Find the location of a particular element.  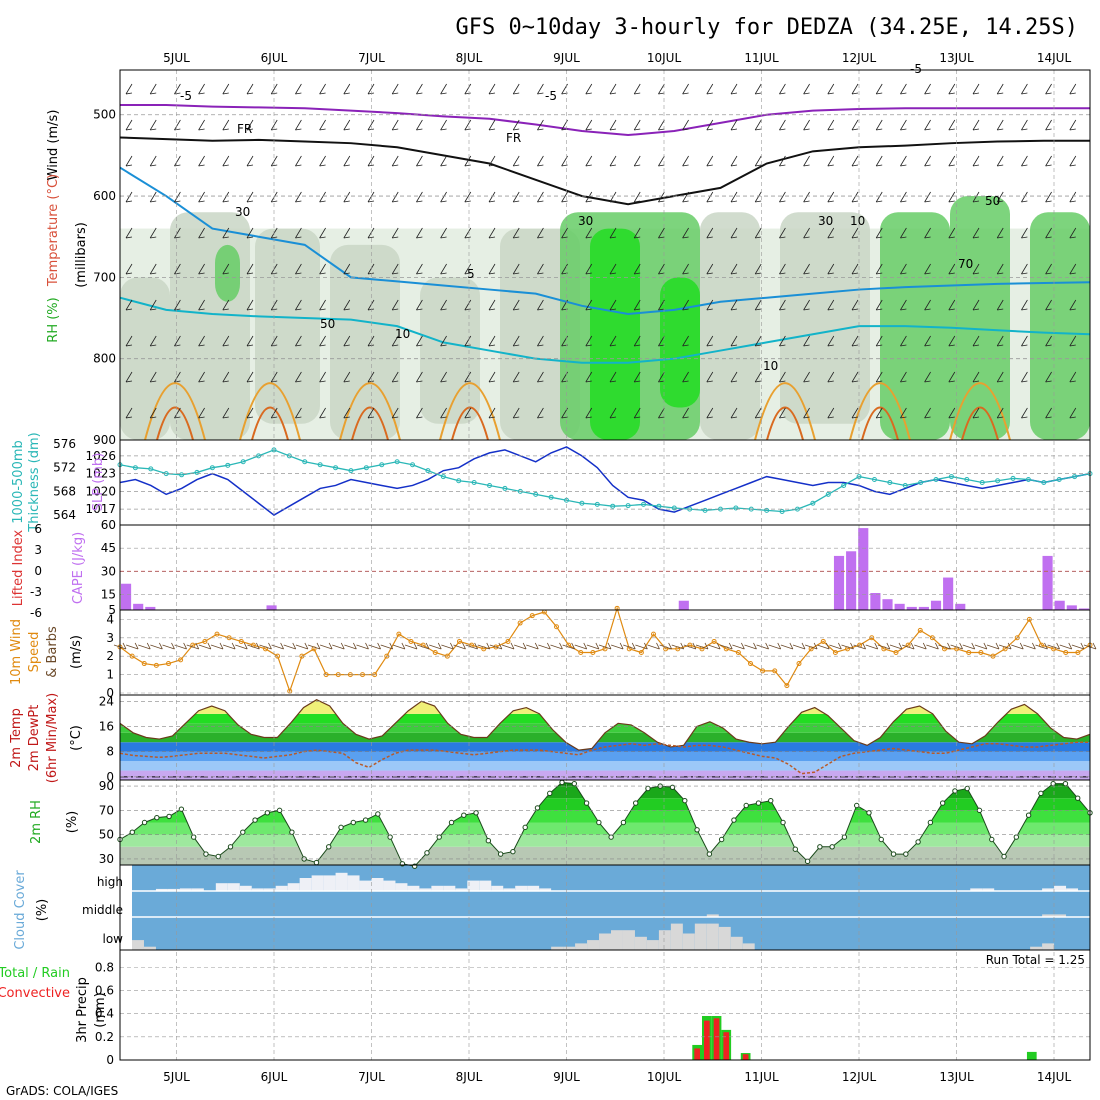

isotherm-minus5 is located at coordinates (605, 120).